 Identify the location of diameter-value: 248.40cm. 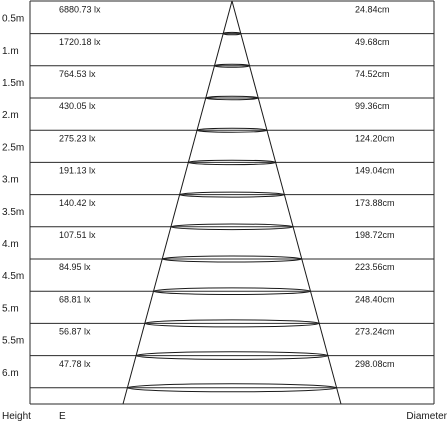
(375, 299).